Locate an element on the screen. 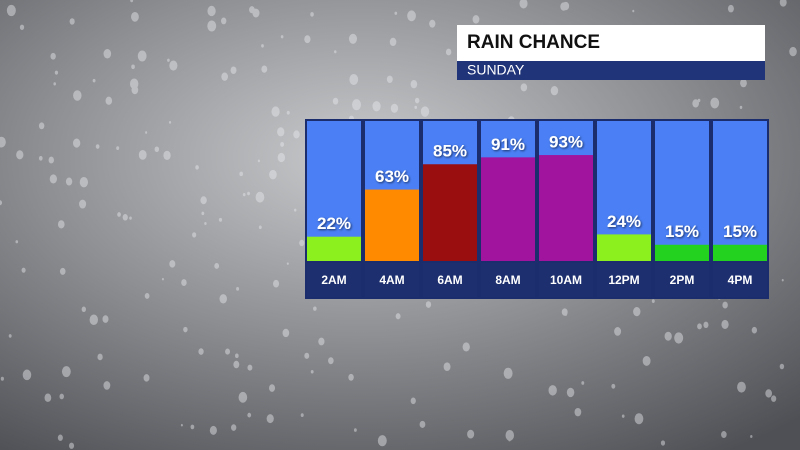 The width and height of the screenshot is (800, 450). x-tick-label: 8AM is located at coordinates (507, 280).